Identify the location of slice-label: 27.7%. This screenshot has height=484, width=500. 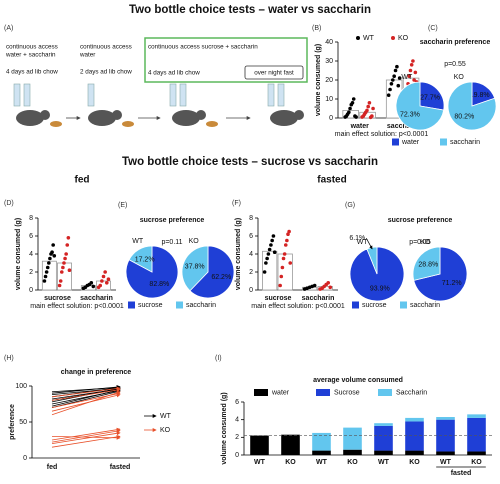
(430, 97).